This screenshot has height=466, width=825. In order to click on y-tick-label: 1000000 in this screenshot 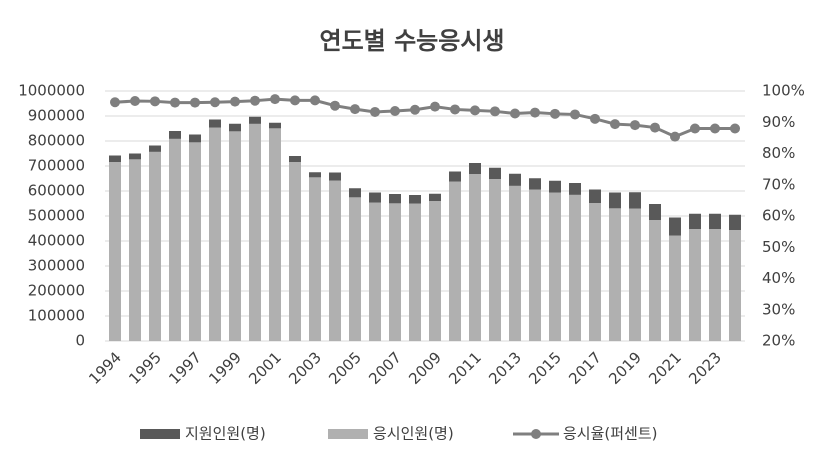, I will do `click(51, 91)`.